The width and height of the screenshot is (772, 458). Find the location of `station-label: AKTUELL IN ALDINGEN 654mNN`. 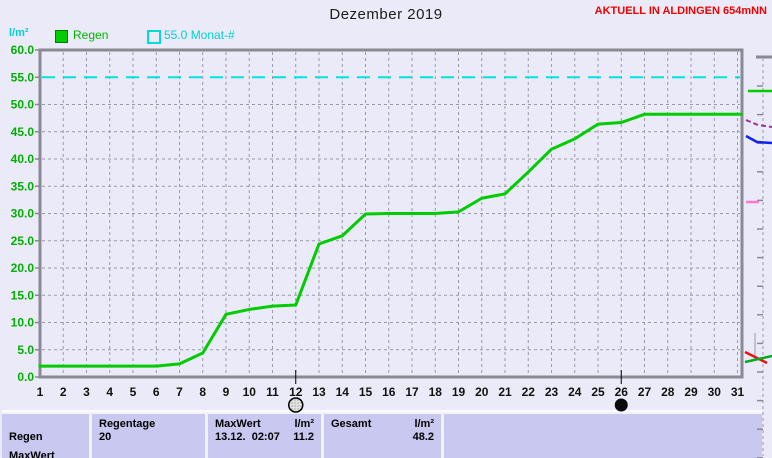

station-label: AKTUELL IN ALDINGEN 654mNN is located at coordinates (680, 11).